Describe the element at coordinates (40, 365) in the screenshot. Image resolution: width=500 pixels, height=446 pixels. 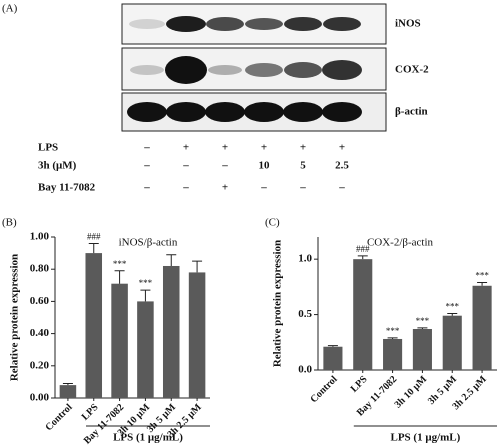
I see `y-tick-label: 0.20` at that location.